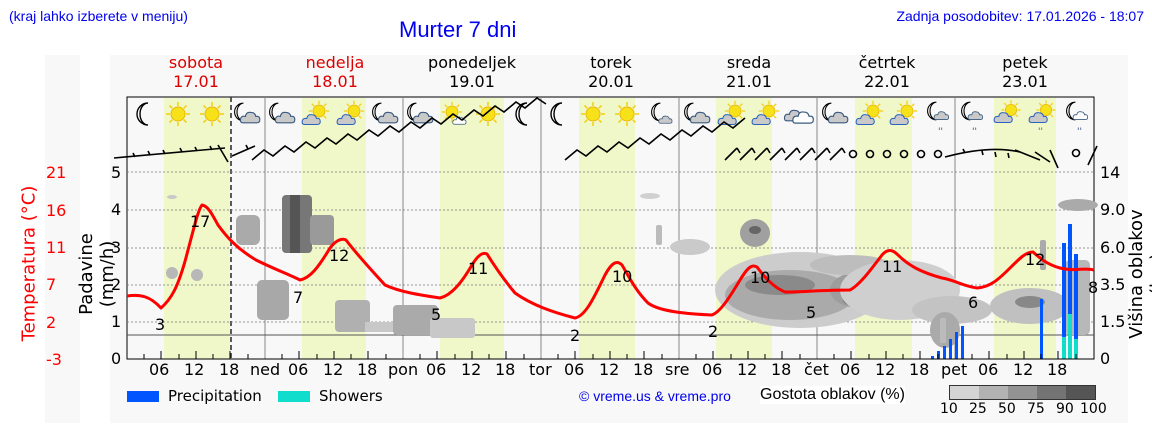  I want to click on page-title: Murter 7 dni, so click(458, 29).